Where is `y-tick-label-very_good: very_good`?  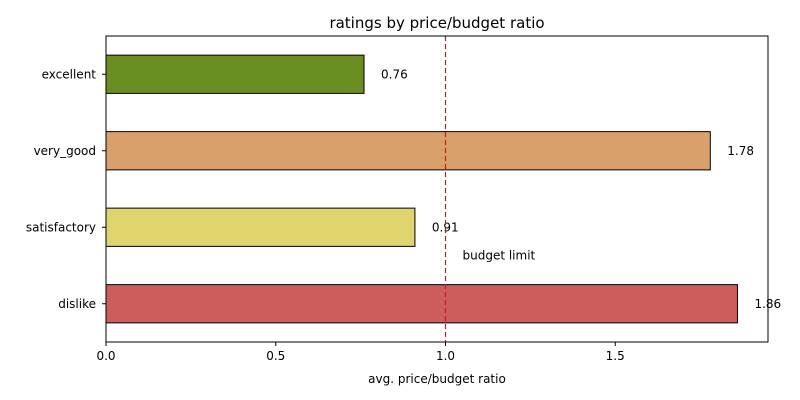
y-tick-label-very_good: very_good is located at coordinates (65, 151).